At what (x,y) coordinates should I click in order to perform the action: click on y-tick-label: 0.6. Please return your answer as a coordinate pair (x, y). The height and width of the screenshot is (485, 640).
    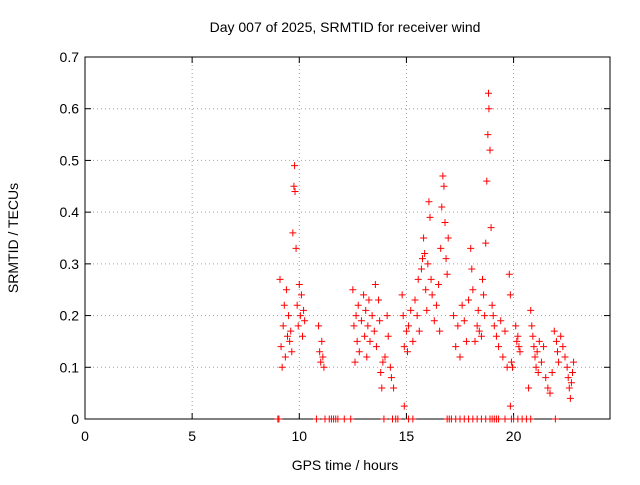
    Looking at the image, I should click on (70, 109).